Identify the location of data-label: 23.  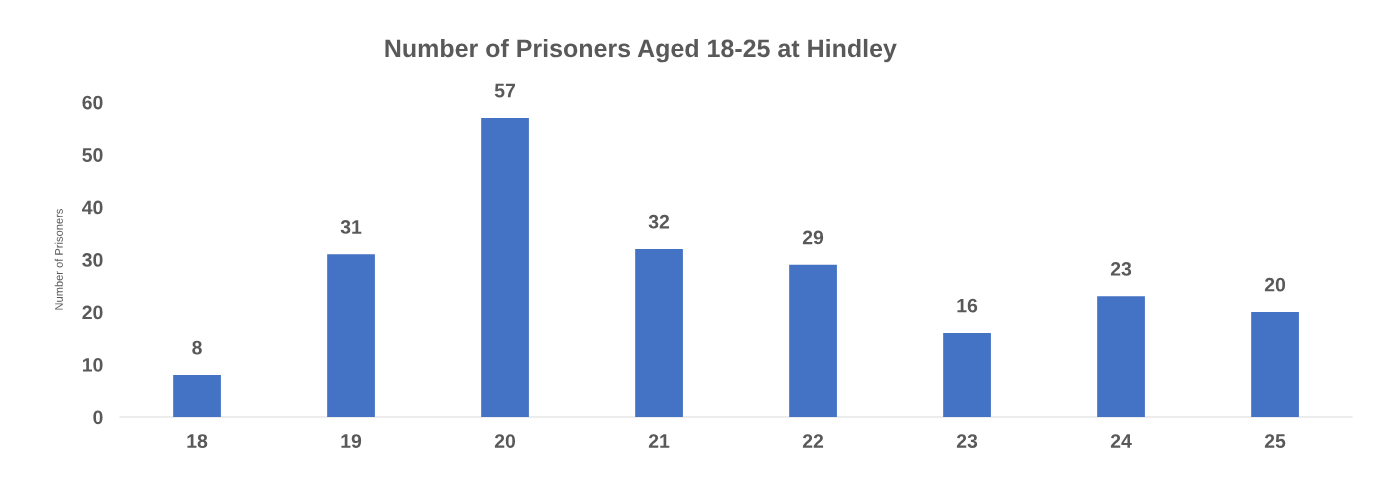
(1121, 269).